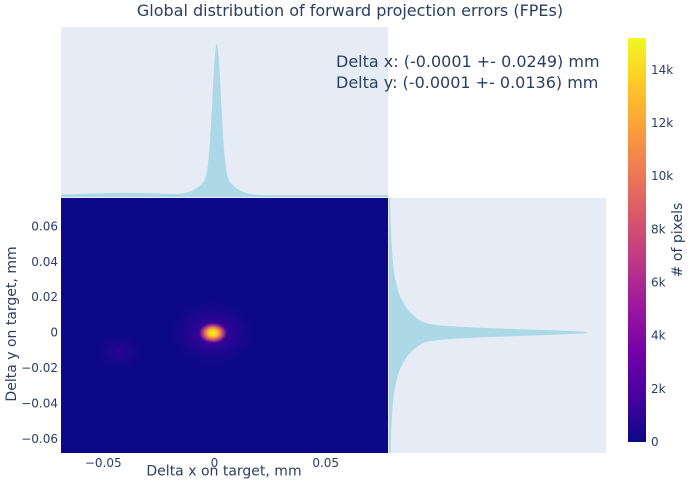 The image size is (700, 500). What do you see at coordinates (662, 70) in the screenshot?
I see `colorbar-tick-label: 14k` at bounding box center [662, 70].